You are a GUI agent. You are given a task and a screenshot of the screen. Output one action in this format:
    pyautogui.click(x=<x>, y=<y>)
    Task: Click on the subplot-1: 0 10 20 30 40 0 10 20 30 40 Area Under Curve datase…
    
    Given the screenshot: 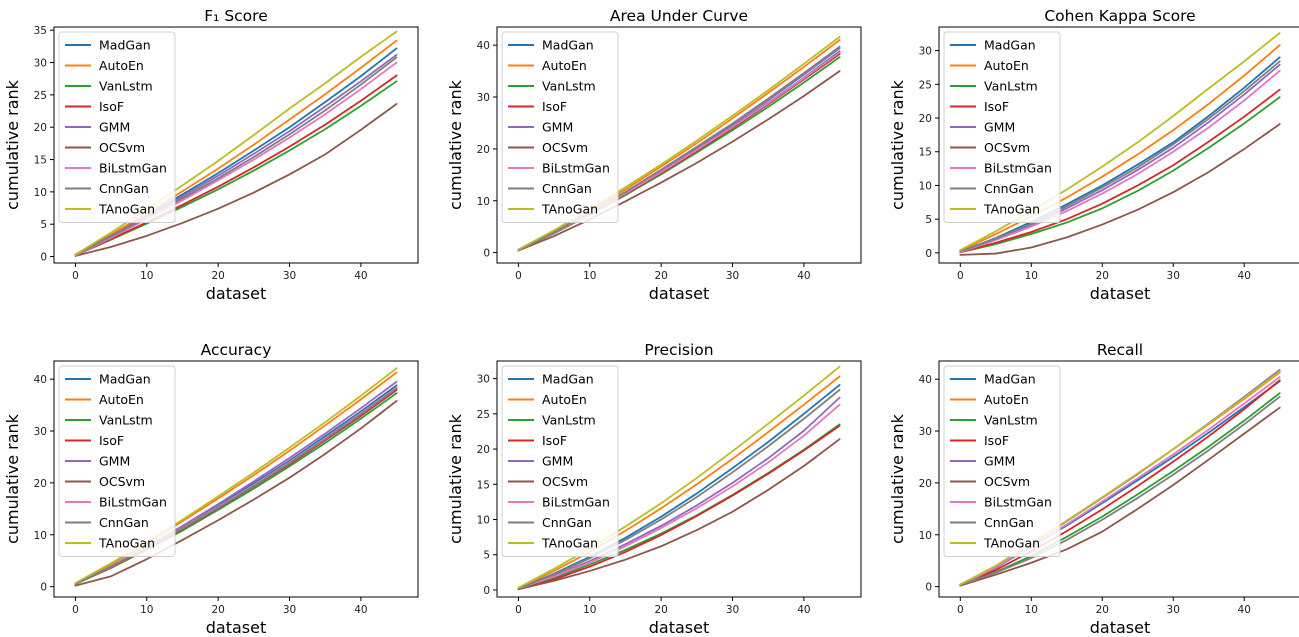 What is the action you would take?
    pyautogui.click(x=654, y=155)
    